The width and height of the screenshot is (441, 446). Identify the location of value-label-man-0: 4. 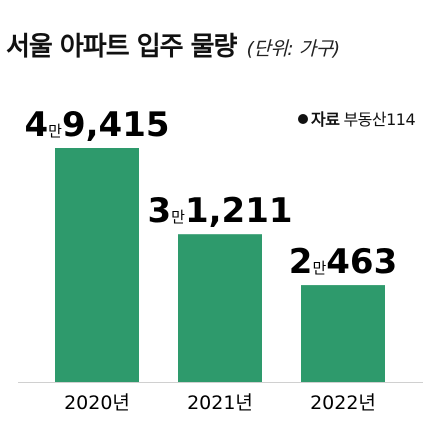
(36, 125).